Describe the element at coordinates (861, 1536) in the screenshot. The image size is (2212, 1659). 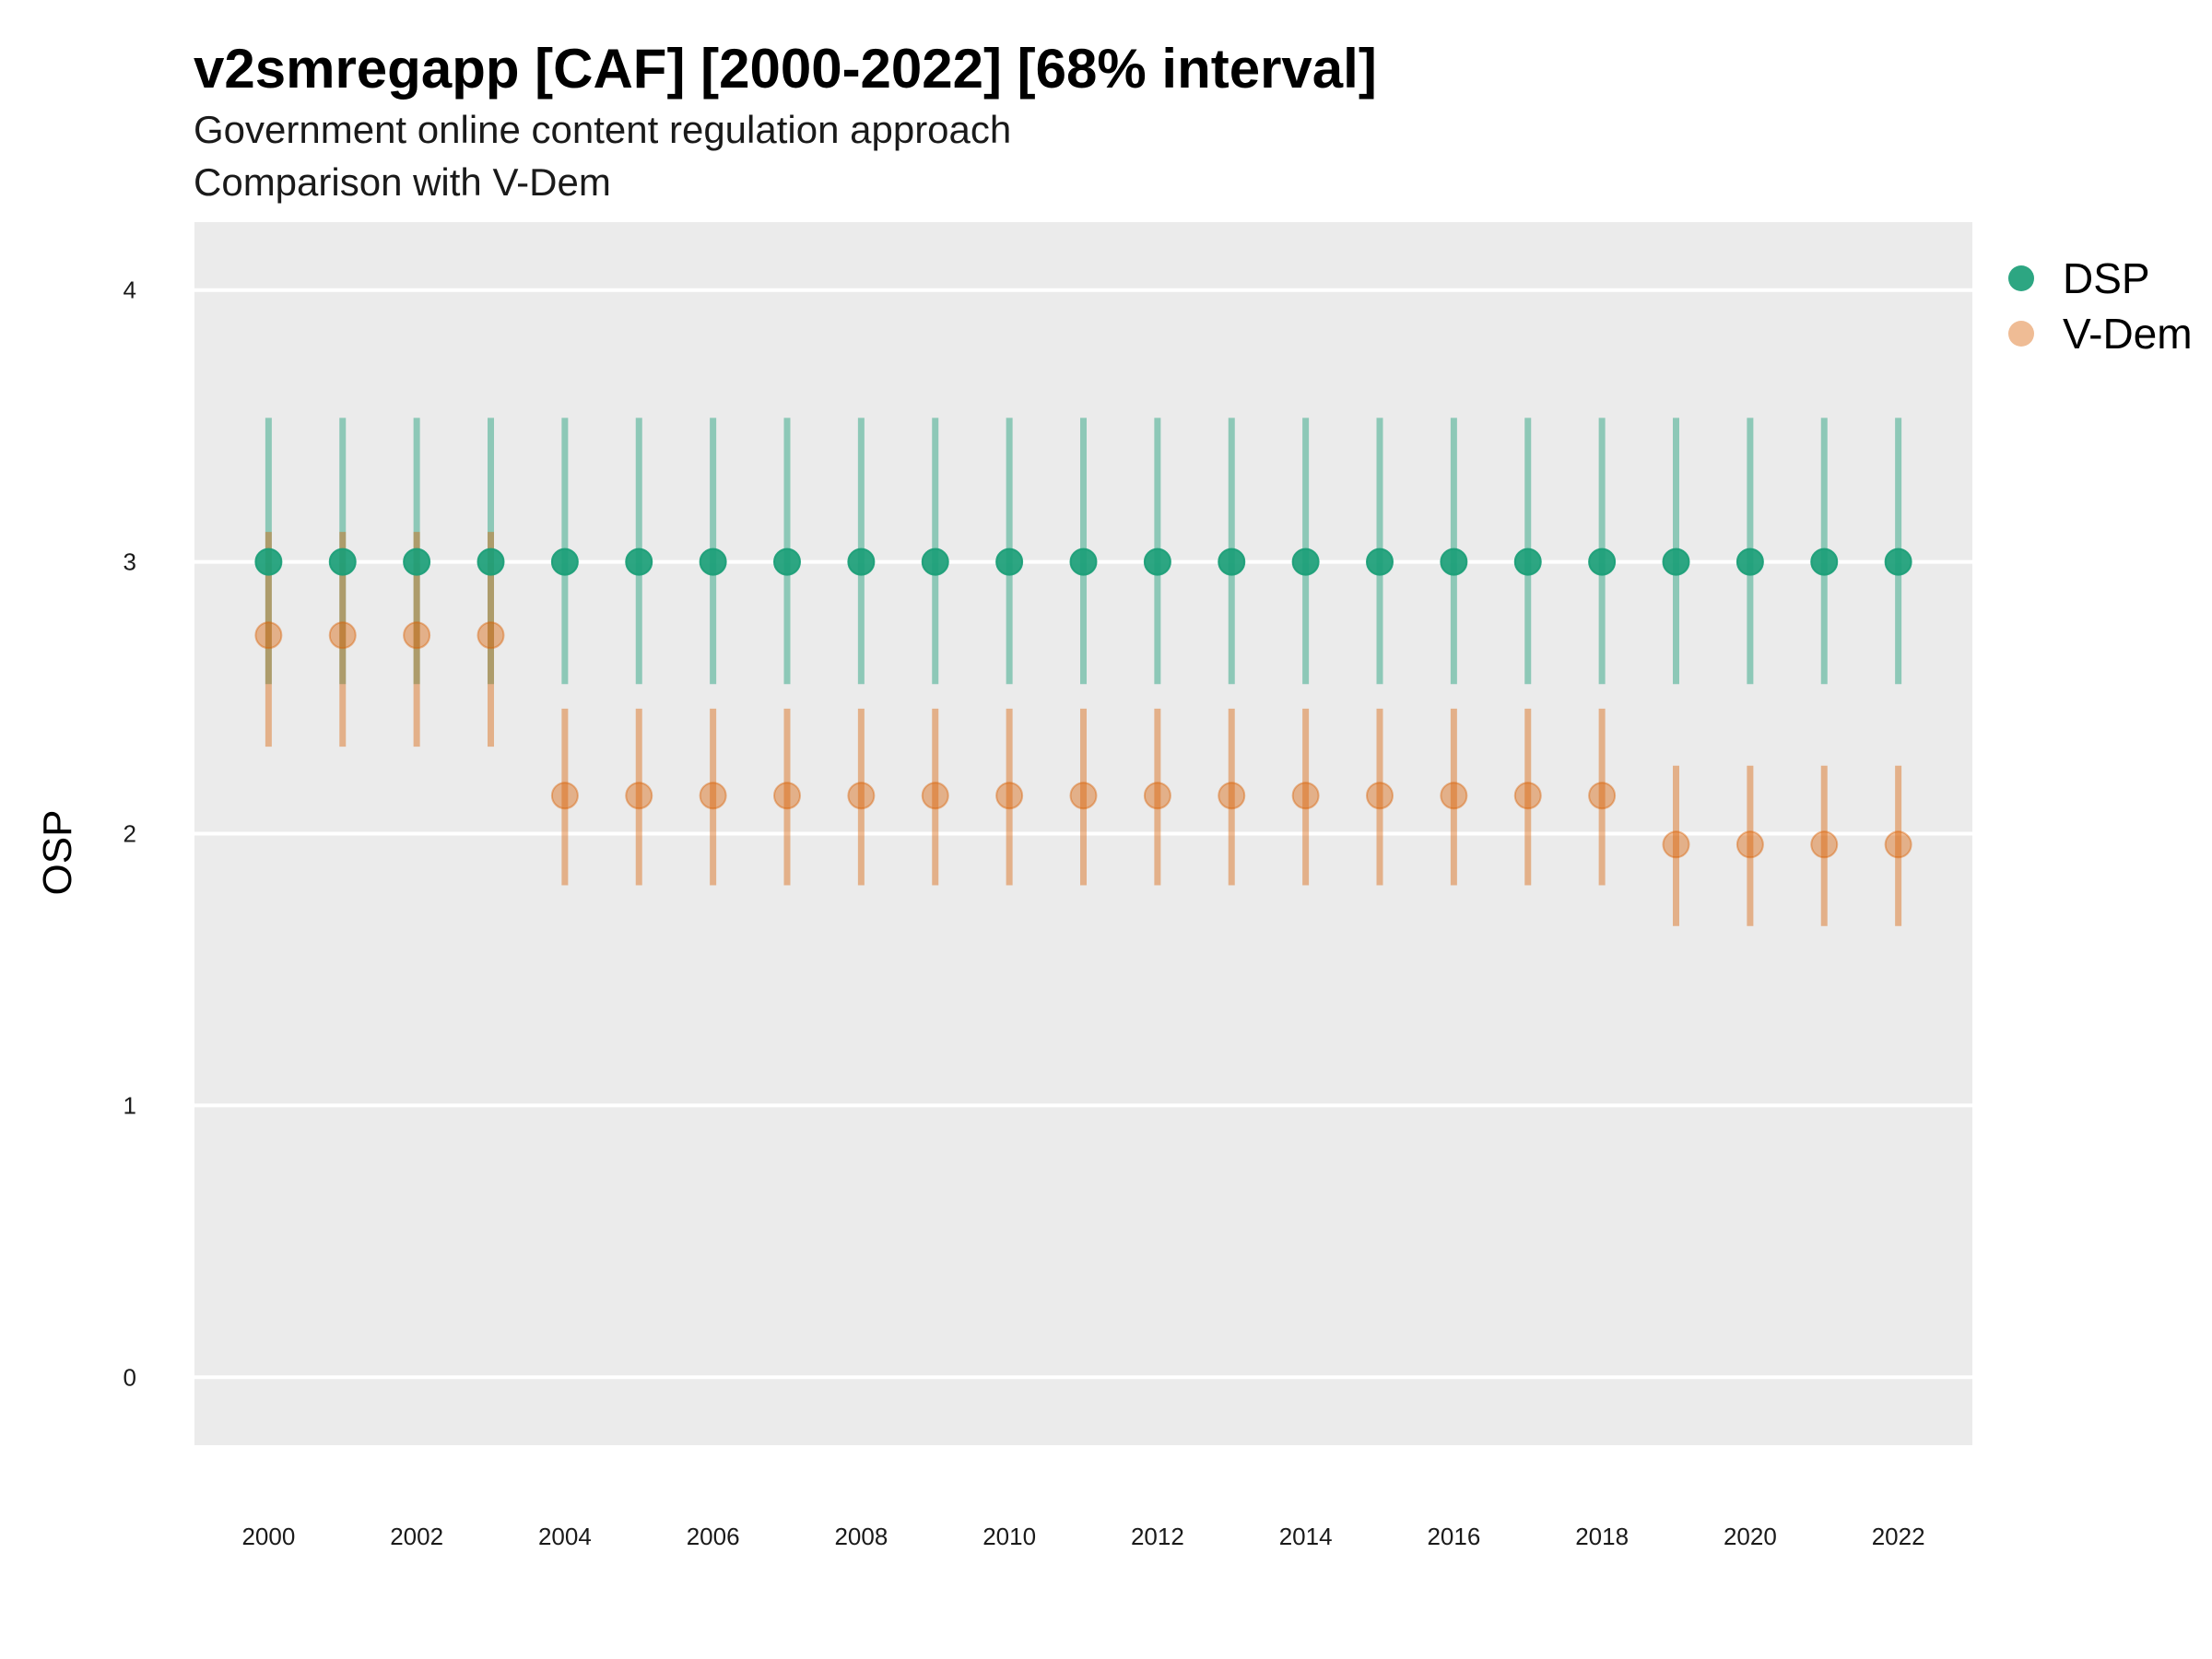
I see `x-tick-label: 2008` at that location.